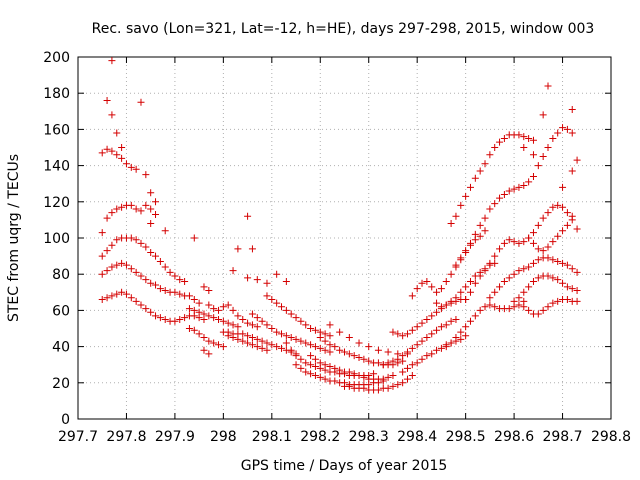  Describe the element at coordinates (56, 239) in the screenshot. I see `y-tick-labels: 0 20 40 60 80 100 120 140 160 180 200` at that location.